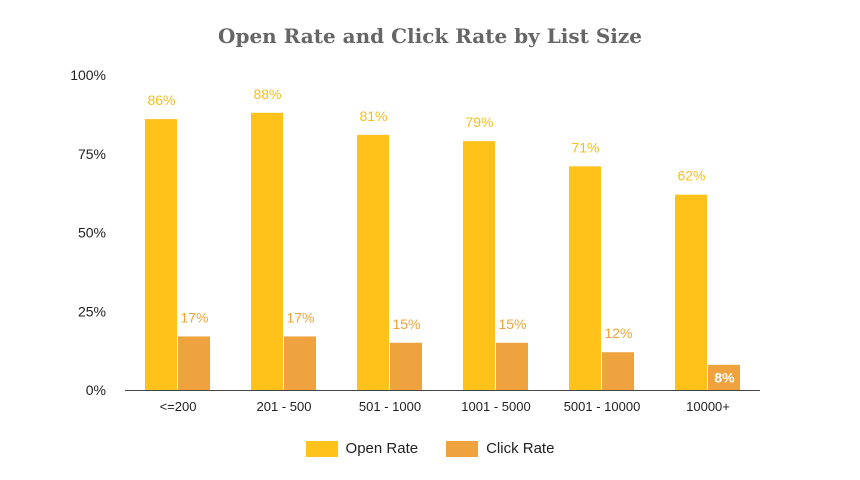 This screenshot has height=480, width=860. Describe the element at coordinates (88, 75) in the screenshot. I see `y-tick-label: 100%` at that location.